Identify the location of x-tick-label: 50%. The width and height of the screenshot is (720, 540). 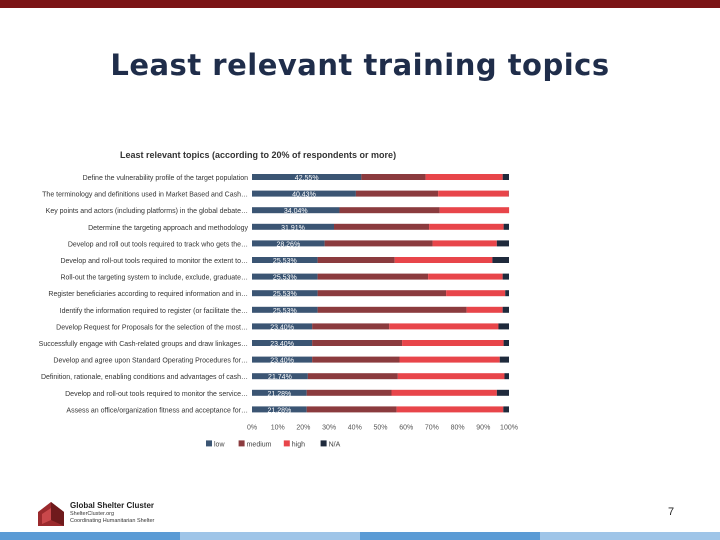
(380, 427).